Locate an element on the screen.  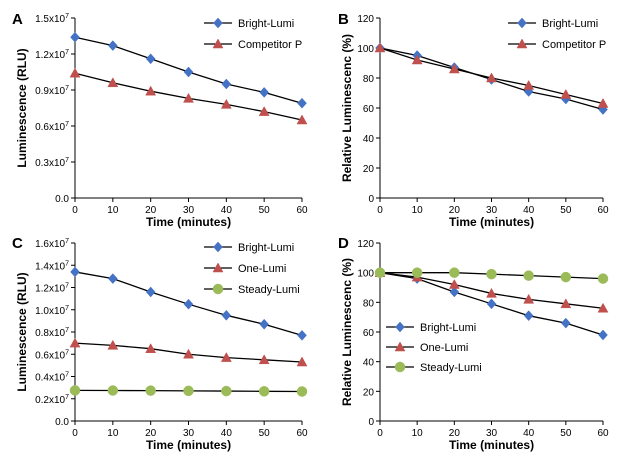
y-axis-title: Relative Luminescenc (%) is located at coordinates (347, 108).